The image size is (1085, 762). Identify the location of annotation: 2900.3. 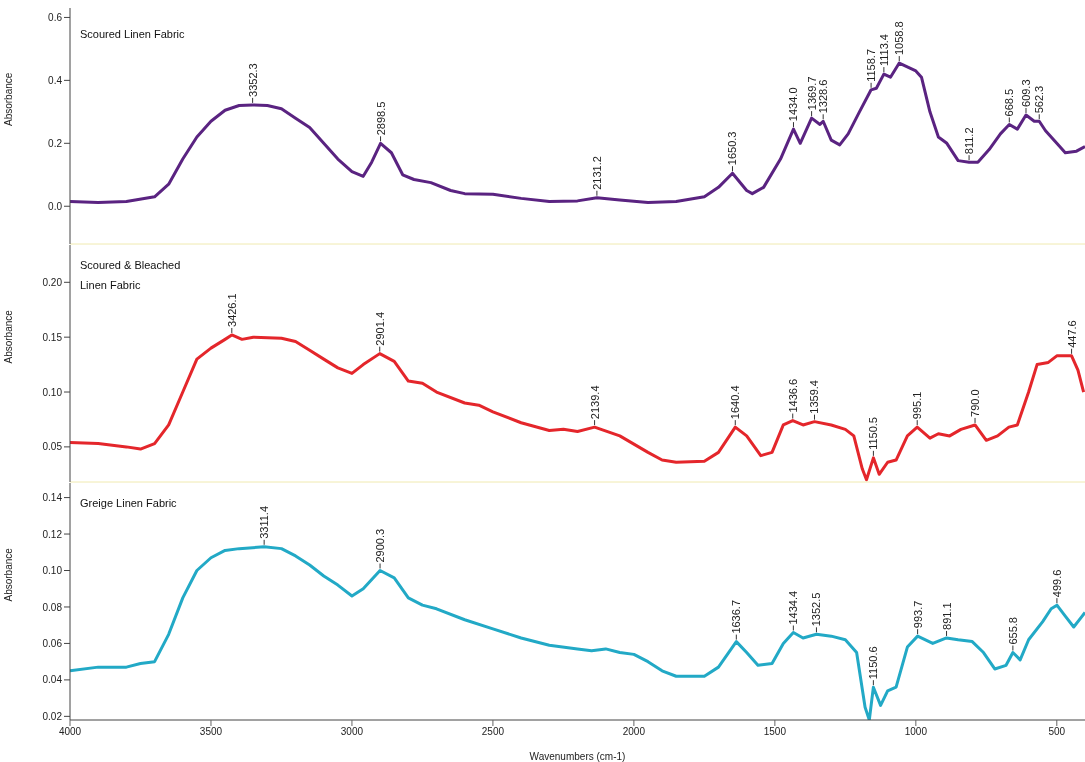
(380, 545).